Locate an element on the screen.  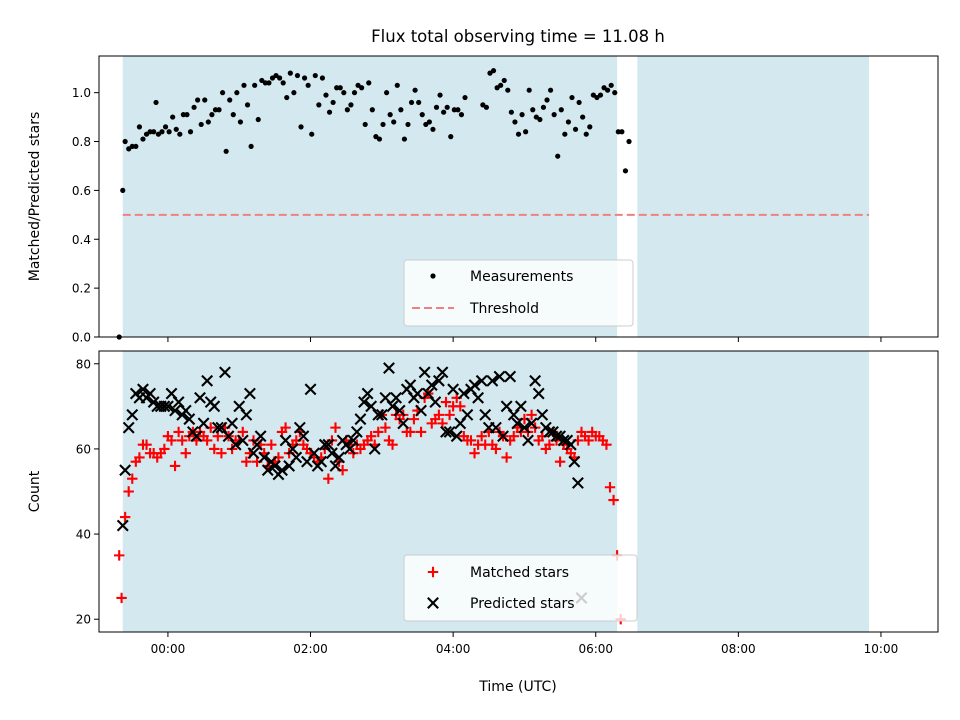
y-tick-label: 0.0 is located at coordinates (81, 338).